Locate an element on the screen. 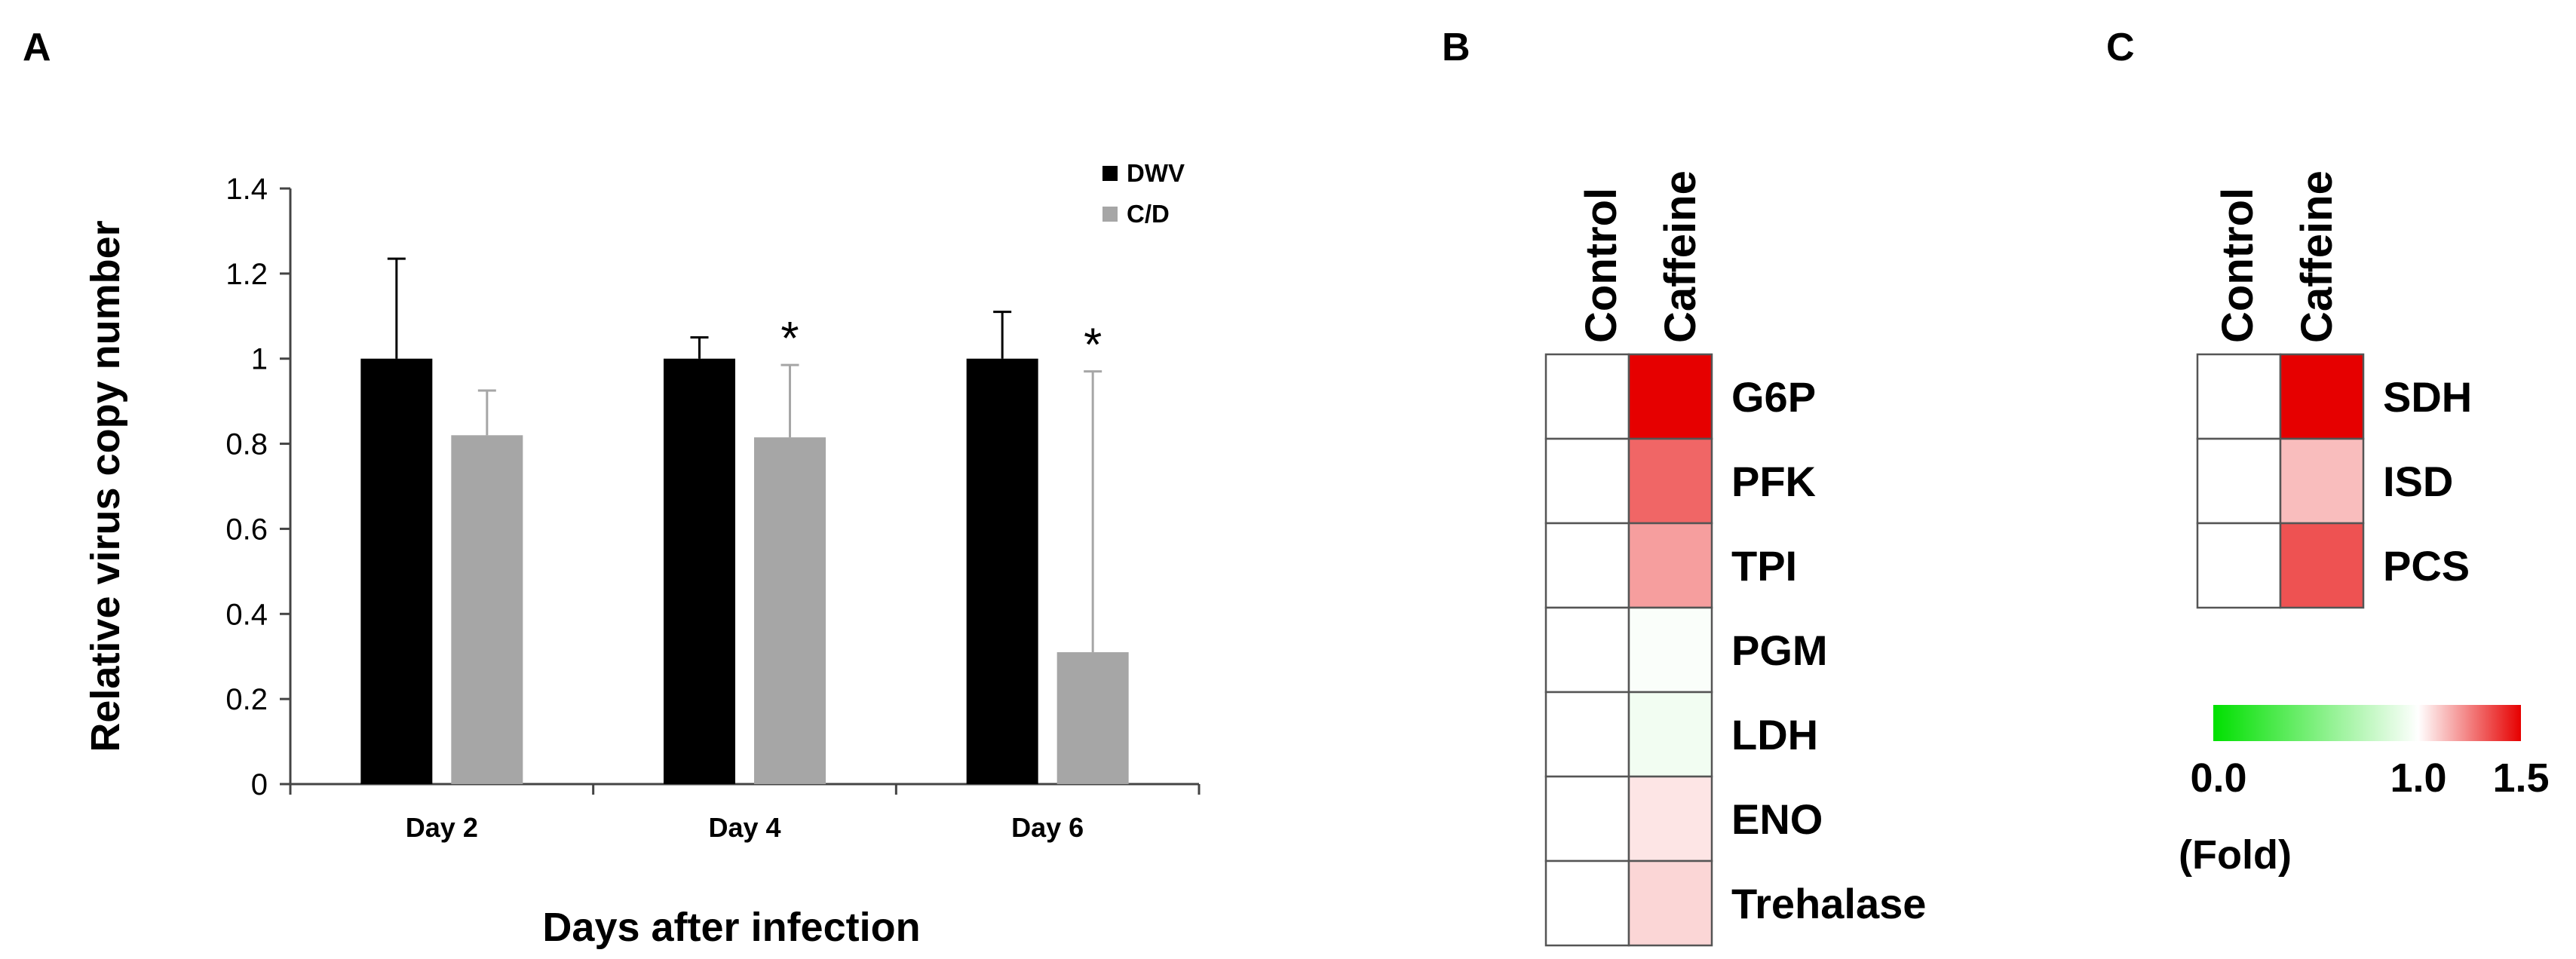 The height and width of the screenshot is (959, 2576). row-label: ENO is located at coordinates (1777, 819).